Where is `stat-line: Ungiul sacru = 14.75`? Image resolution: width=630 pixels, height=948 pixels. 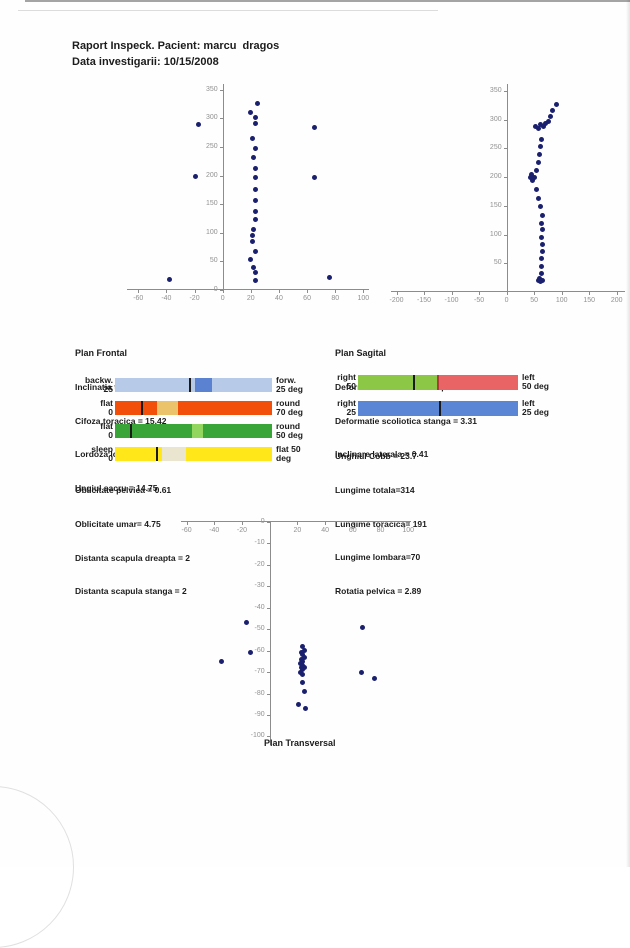
stat-line: Ungiul sacru = 14.75 is located at coordinates (116, 487).